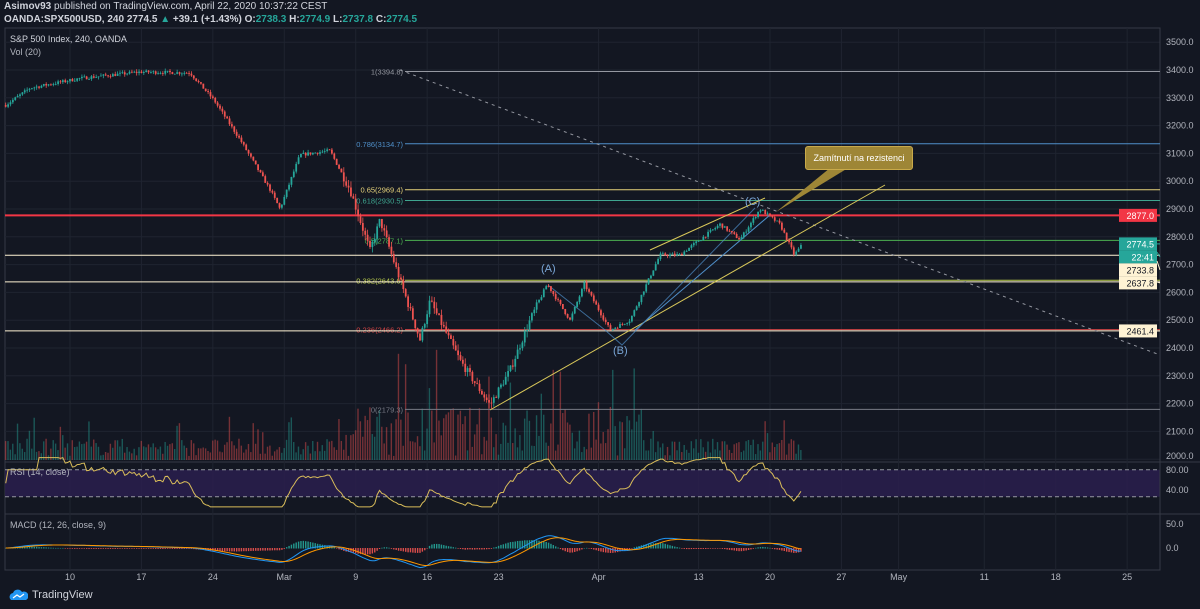 This screenshot has height=609, width=1200. Describe the element at coordinates (379, 201) in the screenshot. I see `fib-level-label: 0.618(2930.5)` at that location.